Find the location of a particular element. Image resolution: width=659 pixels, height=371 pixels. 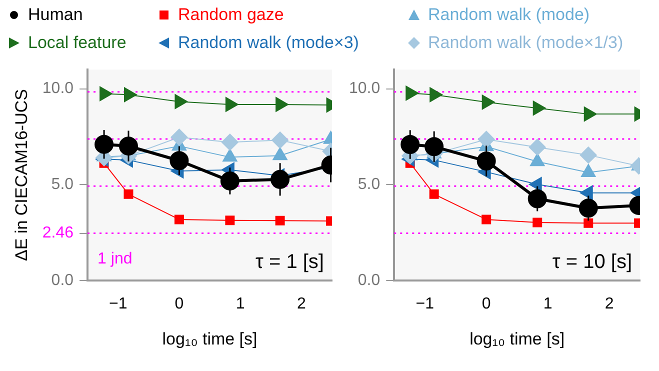

legend-label: Random walk (mode) is located at coordinates (509, 15).